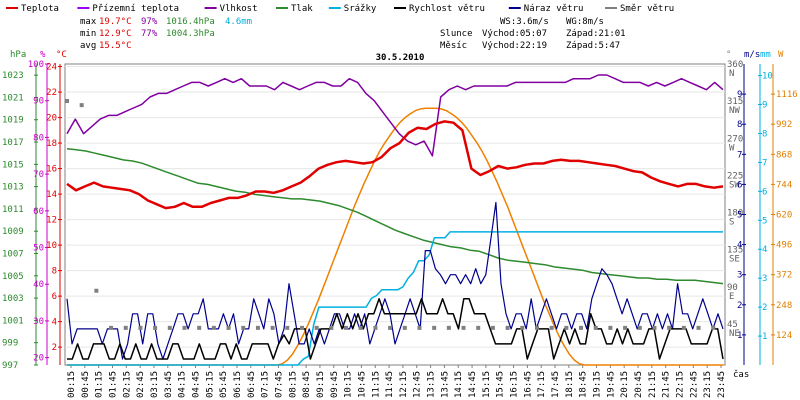  What do you see at coordinates (784, 336) in the screenshot?
I see `solar-tick: 124` at bounding box center [784, 336].